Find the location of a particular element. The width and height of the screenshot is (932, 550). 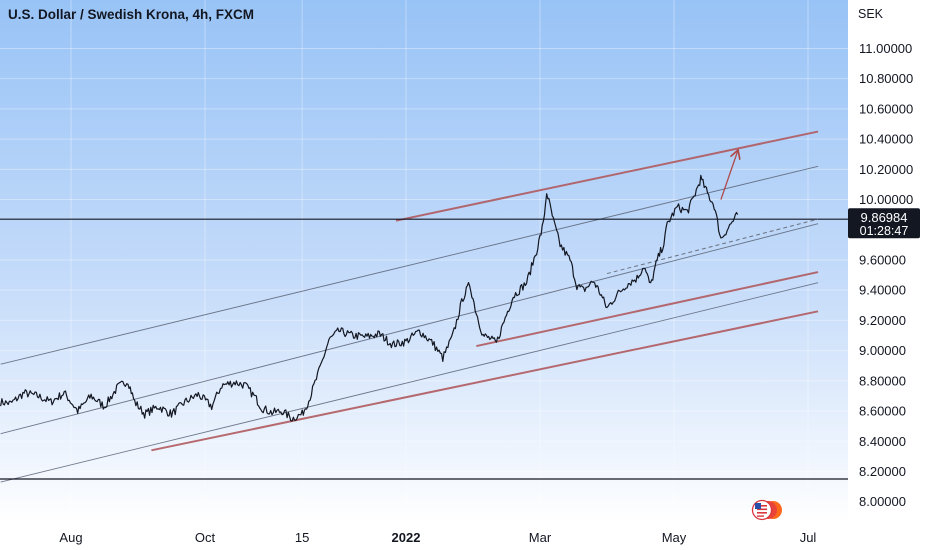

x-tick-label: 2022 is located at coordinates (406, 537).